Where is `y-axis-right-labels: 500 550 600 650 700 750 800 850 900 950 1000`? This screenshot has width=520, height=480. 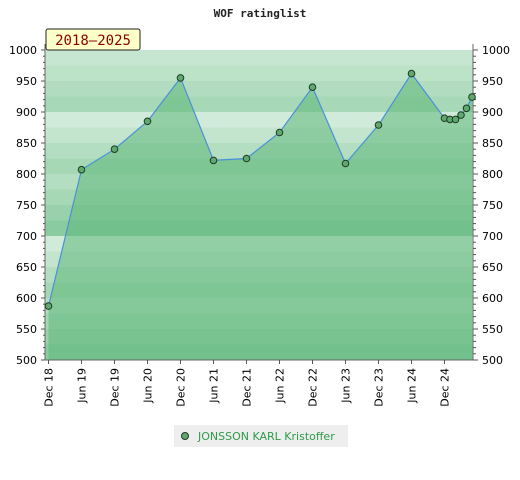 y-axis-right-labels: 500 550 600 650 700 750 800 850 900 950 1000 is located at coordinates (496, 205).